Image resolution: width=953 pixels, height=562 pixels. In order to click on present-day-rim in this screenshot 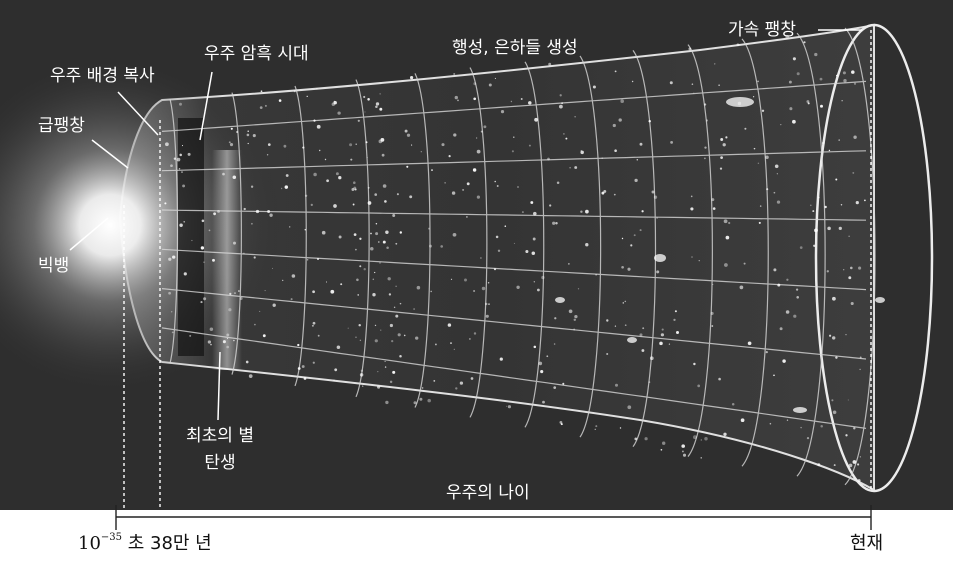, I will do `click(874, 258)`.